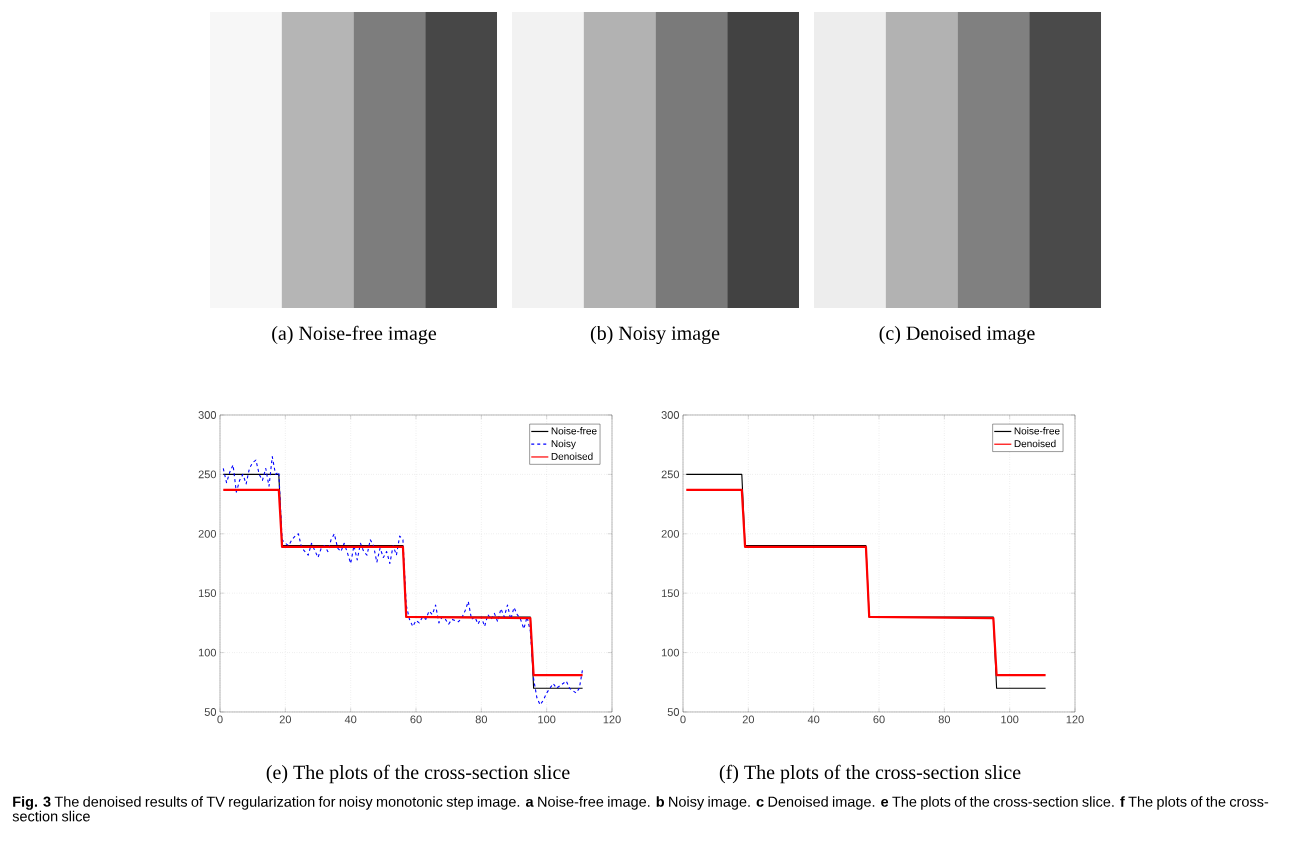  Describe the element at coordinates (418, 774) in the screenshot. I see `text: (e) The plots of the cross-section slice` at that location.